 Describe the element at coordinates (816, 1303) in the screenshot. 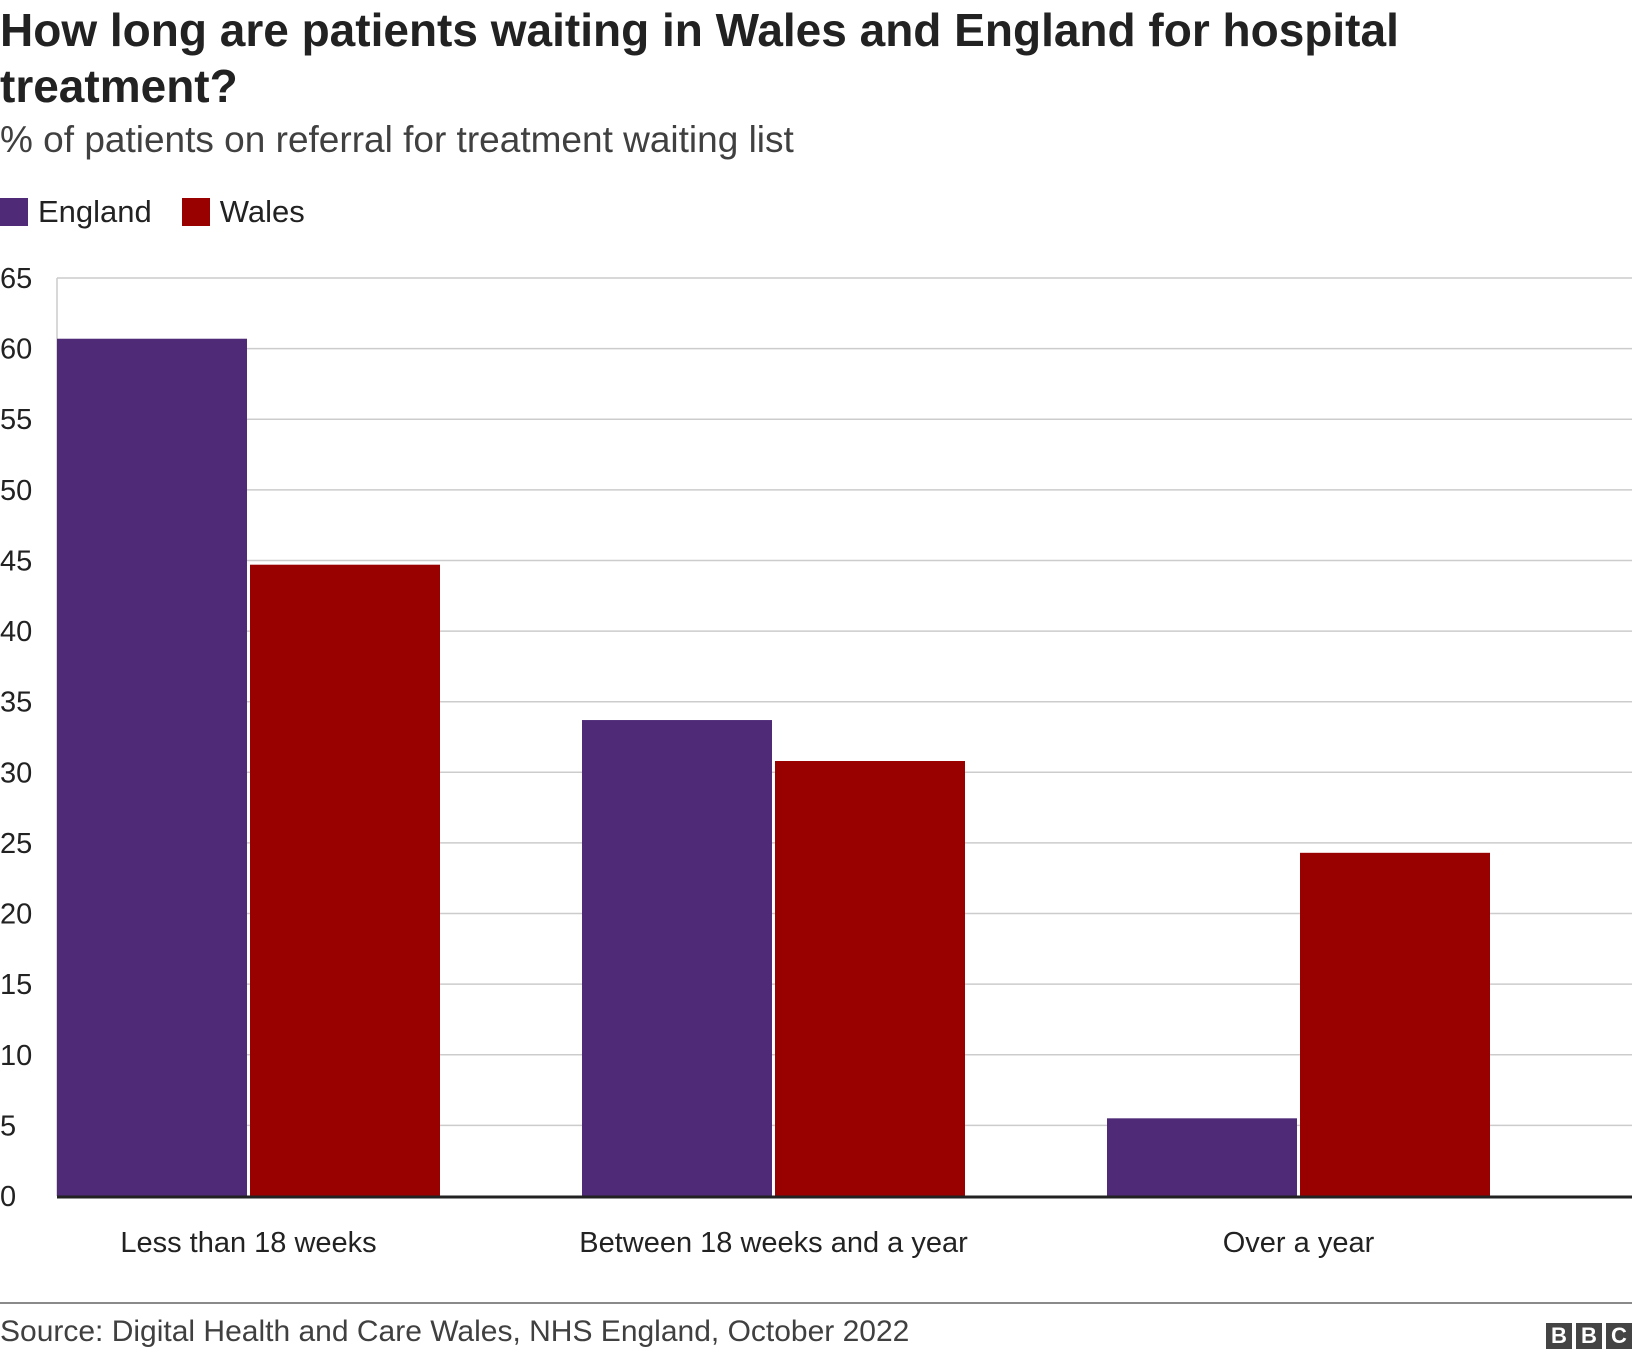

I see `footer-divider` at that location.